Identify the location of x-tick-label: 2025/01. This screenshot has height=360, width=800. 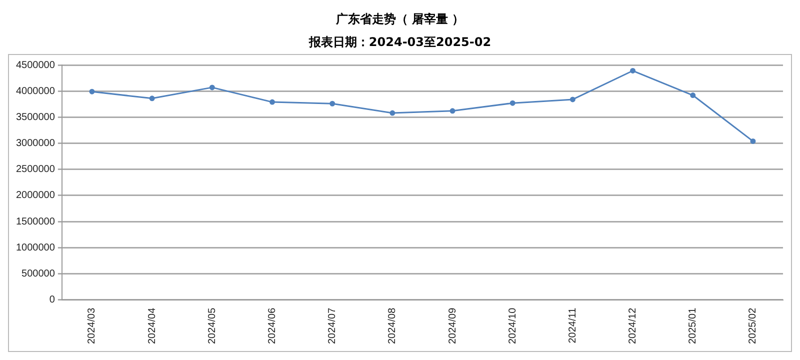
(693, 325).